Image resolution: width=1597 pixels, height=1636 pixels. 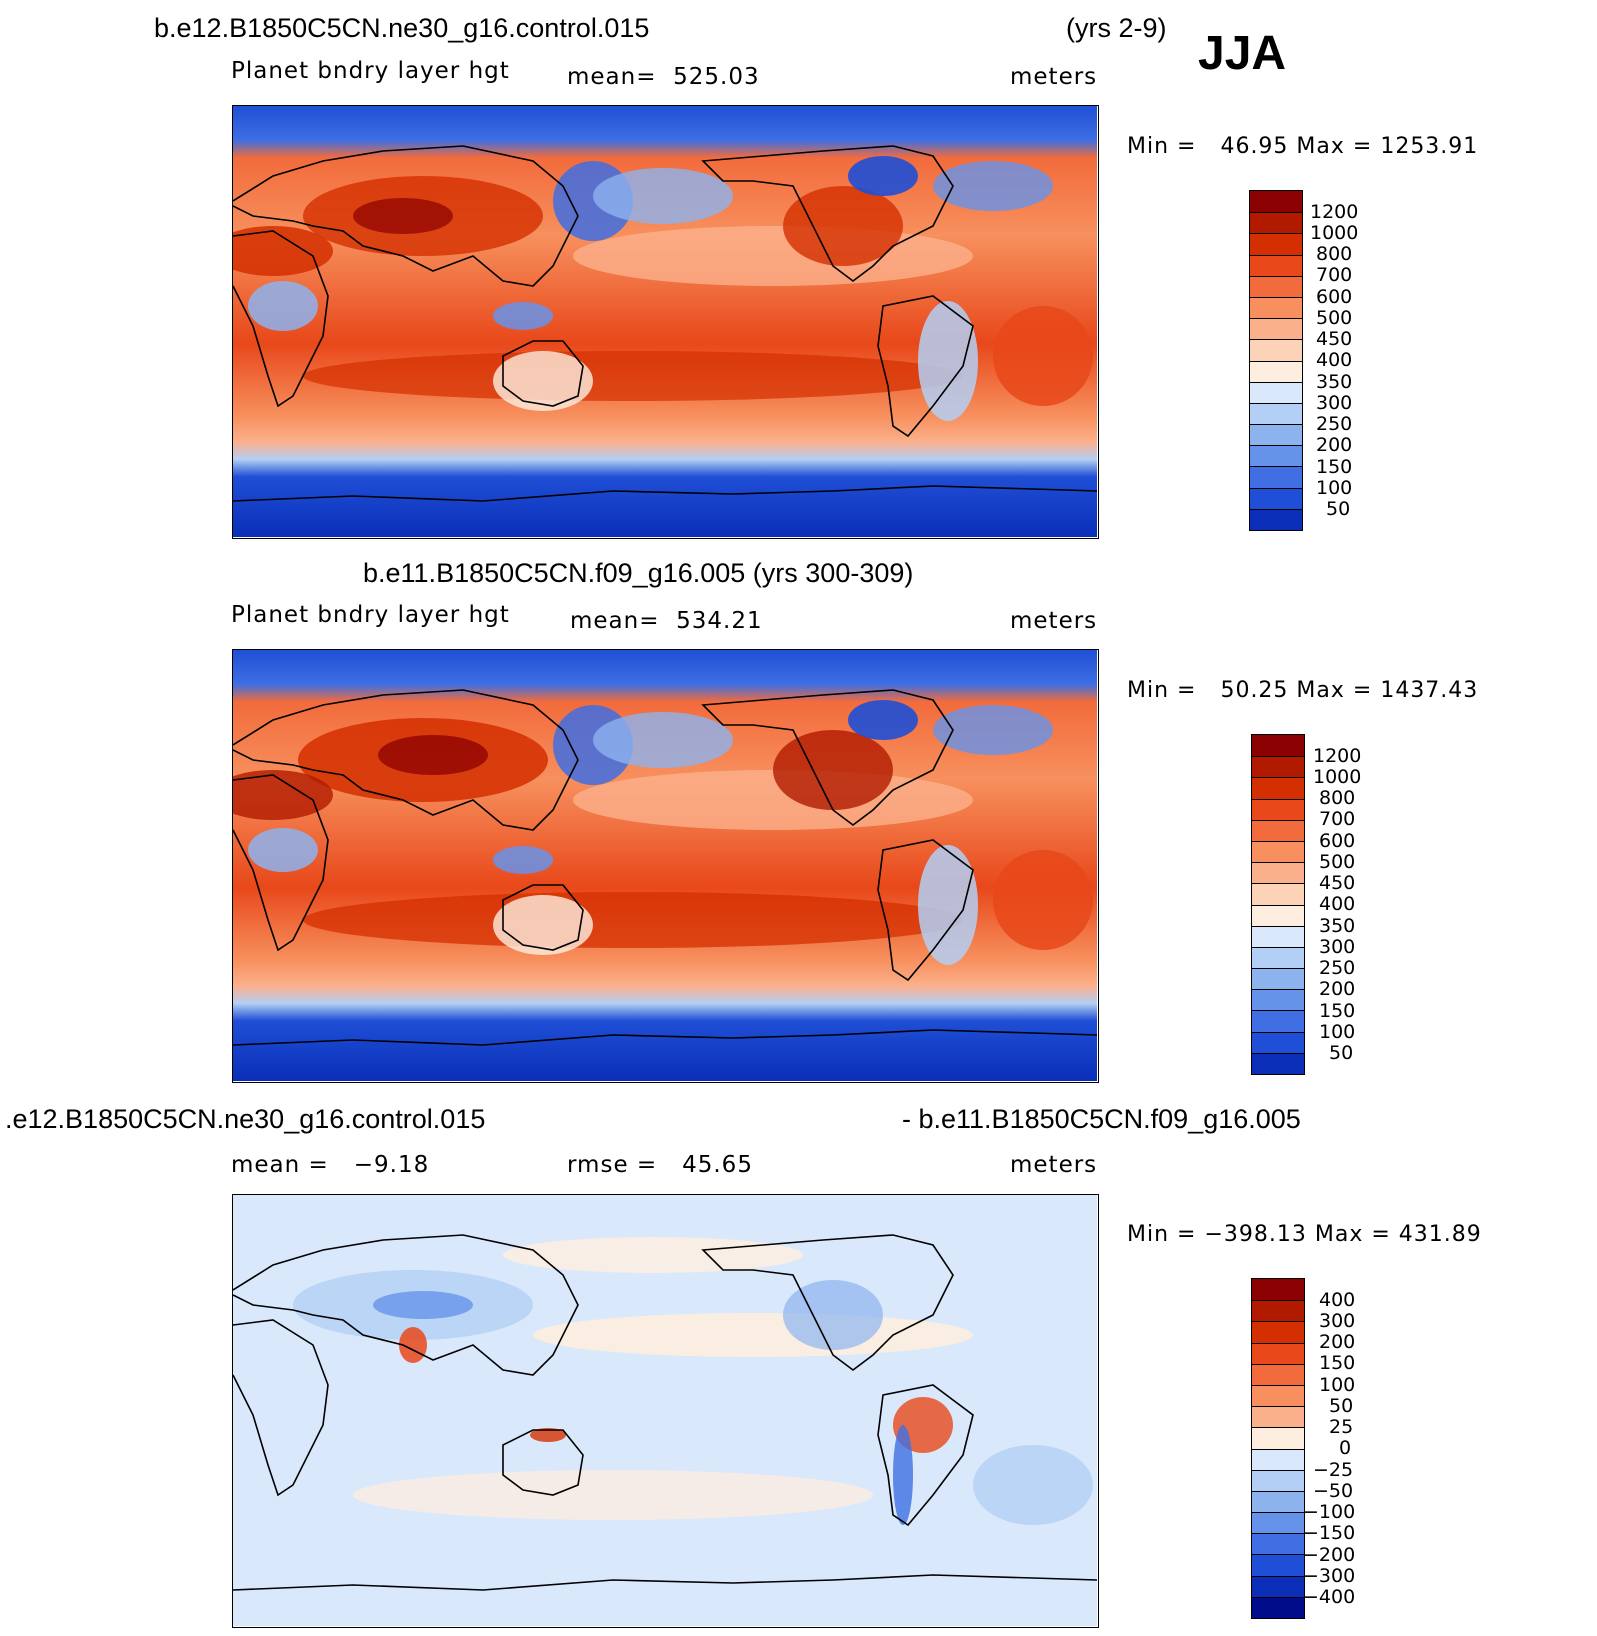 I want to click on panel1-map, so click(x=665, y=322).